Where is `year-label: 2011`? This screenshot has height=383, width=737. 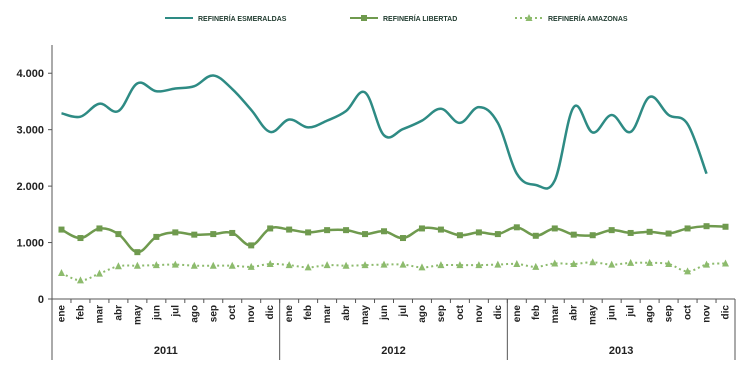
year-label: 2011 is located at coordinates (166, 351).